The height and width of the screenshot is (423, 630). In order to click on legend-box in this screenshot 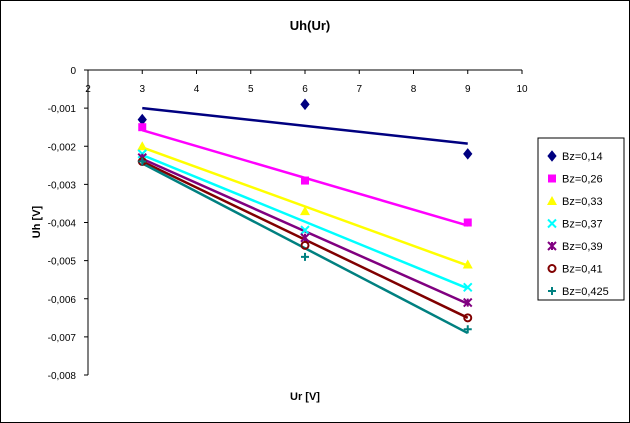, I will do `click(581, 219)`.